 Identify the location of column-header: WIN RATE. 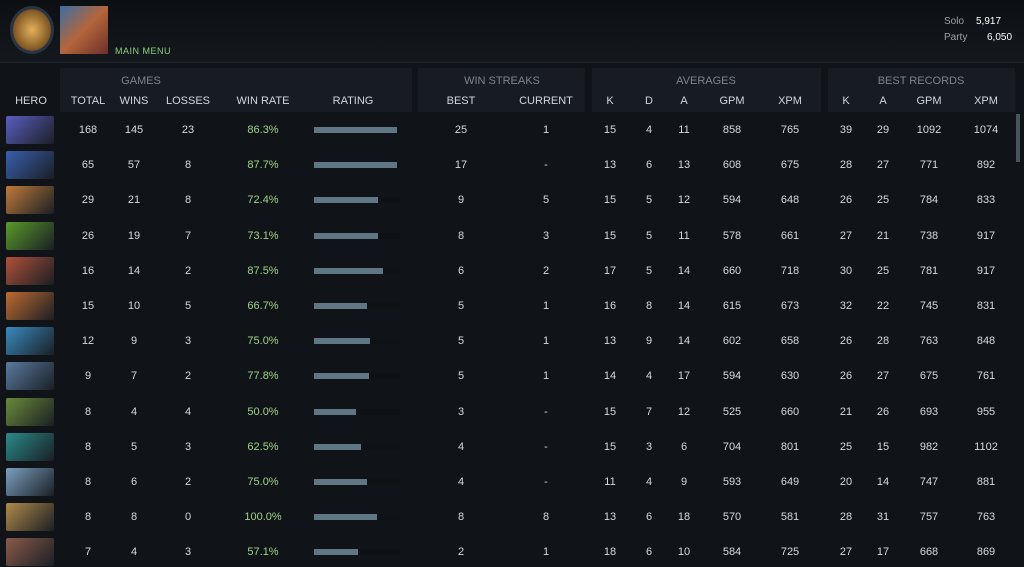
(263, 101).